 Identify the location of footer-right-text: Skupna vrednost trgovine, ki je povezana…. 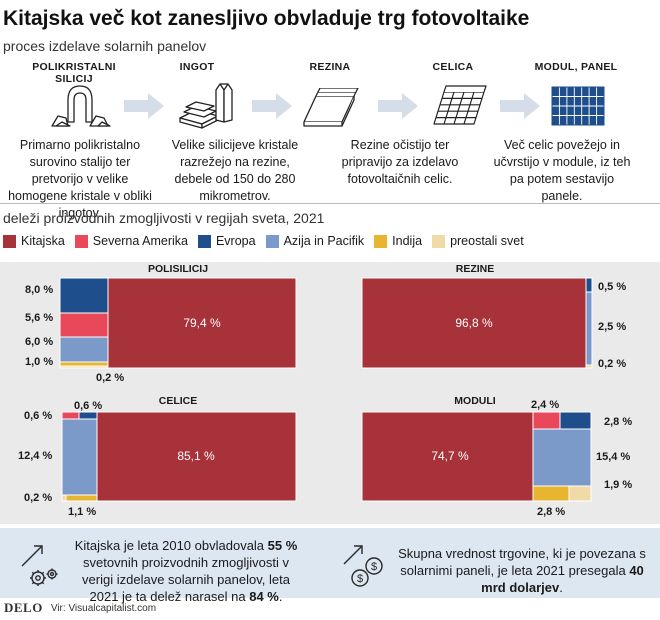
(522, 570).